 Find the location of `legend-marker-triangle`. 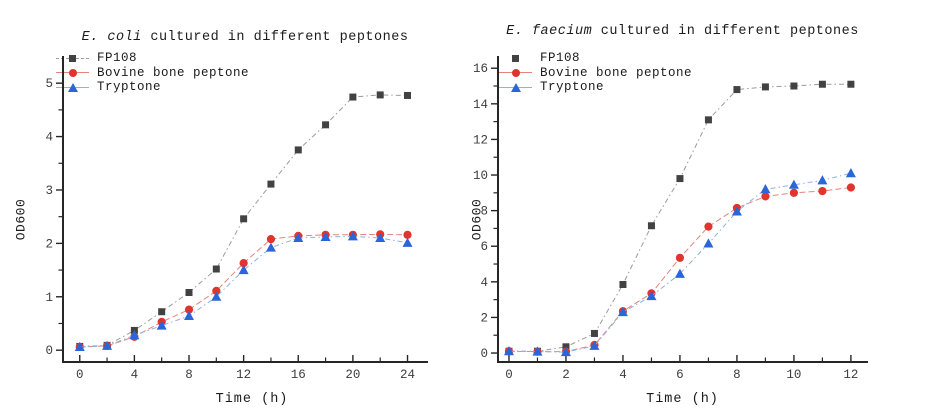

legend-marker-triangle is located at coordinates (515, 87).